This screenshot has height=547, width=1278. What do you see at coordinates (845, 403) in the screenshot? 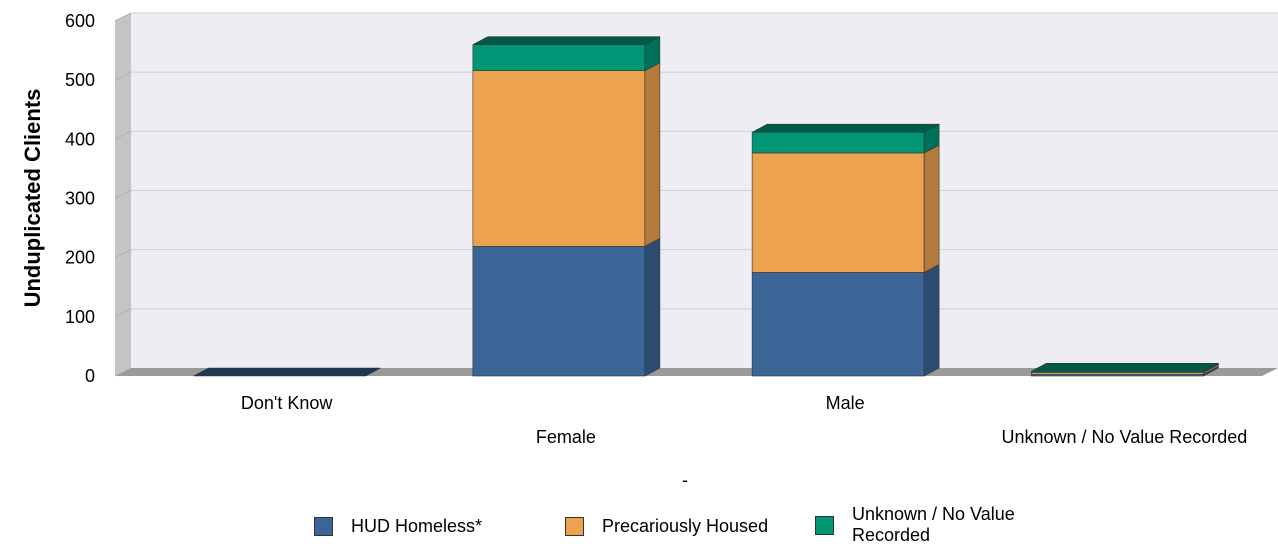
I see `x-category-label: Male` at bounding box center [845, 403].